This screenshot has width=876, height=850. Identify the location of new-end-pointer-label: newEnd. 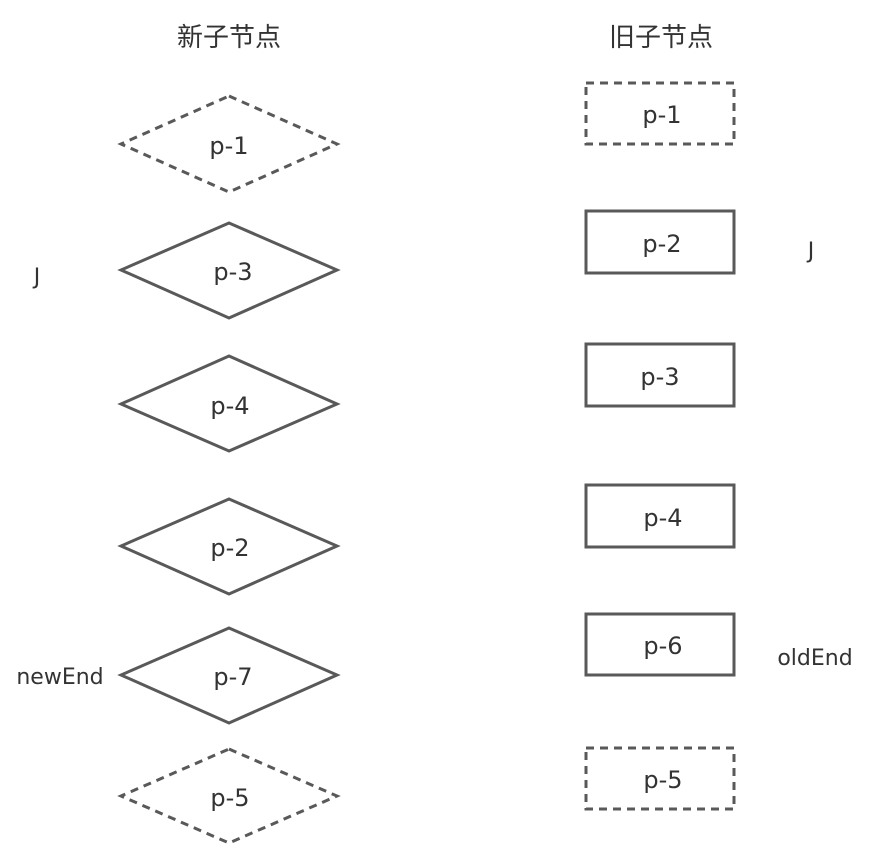
(59, 677).